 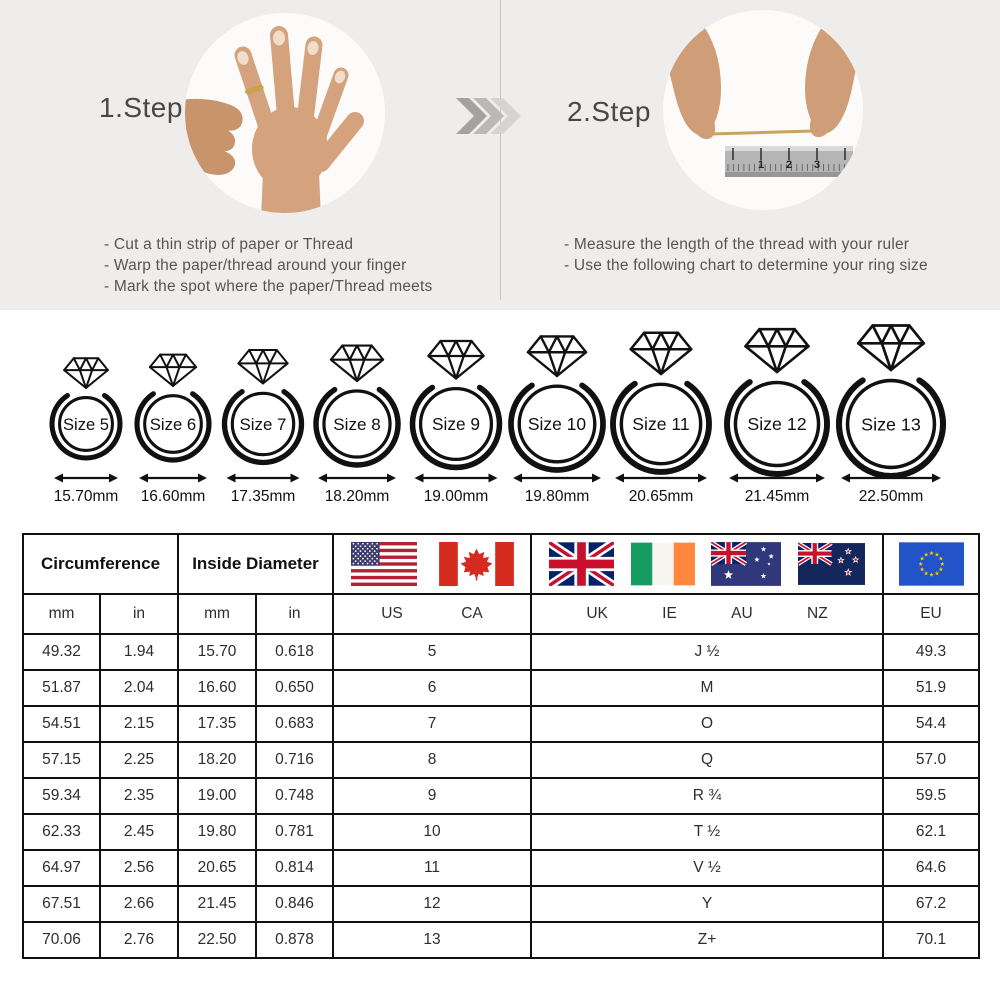 What do you see at coordinates (432, 868) in the screenshot?
I see `table-cell: 11` at bounding box center [432, 868].